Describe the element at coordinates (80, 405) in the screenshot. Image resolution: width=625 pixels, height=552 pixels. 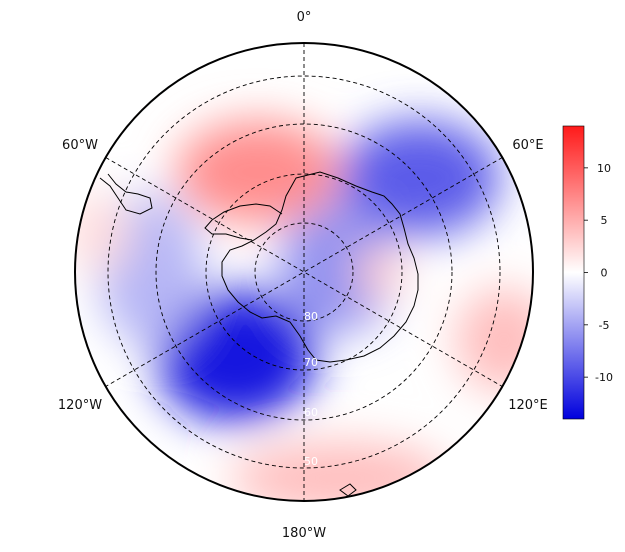
I see `lon-label-120w: 120°W` at that location.